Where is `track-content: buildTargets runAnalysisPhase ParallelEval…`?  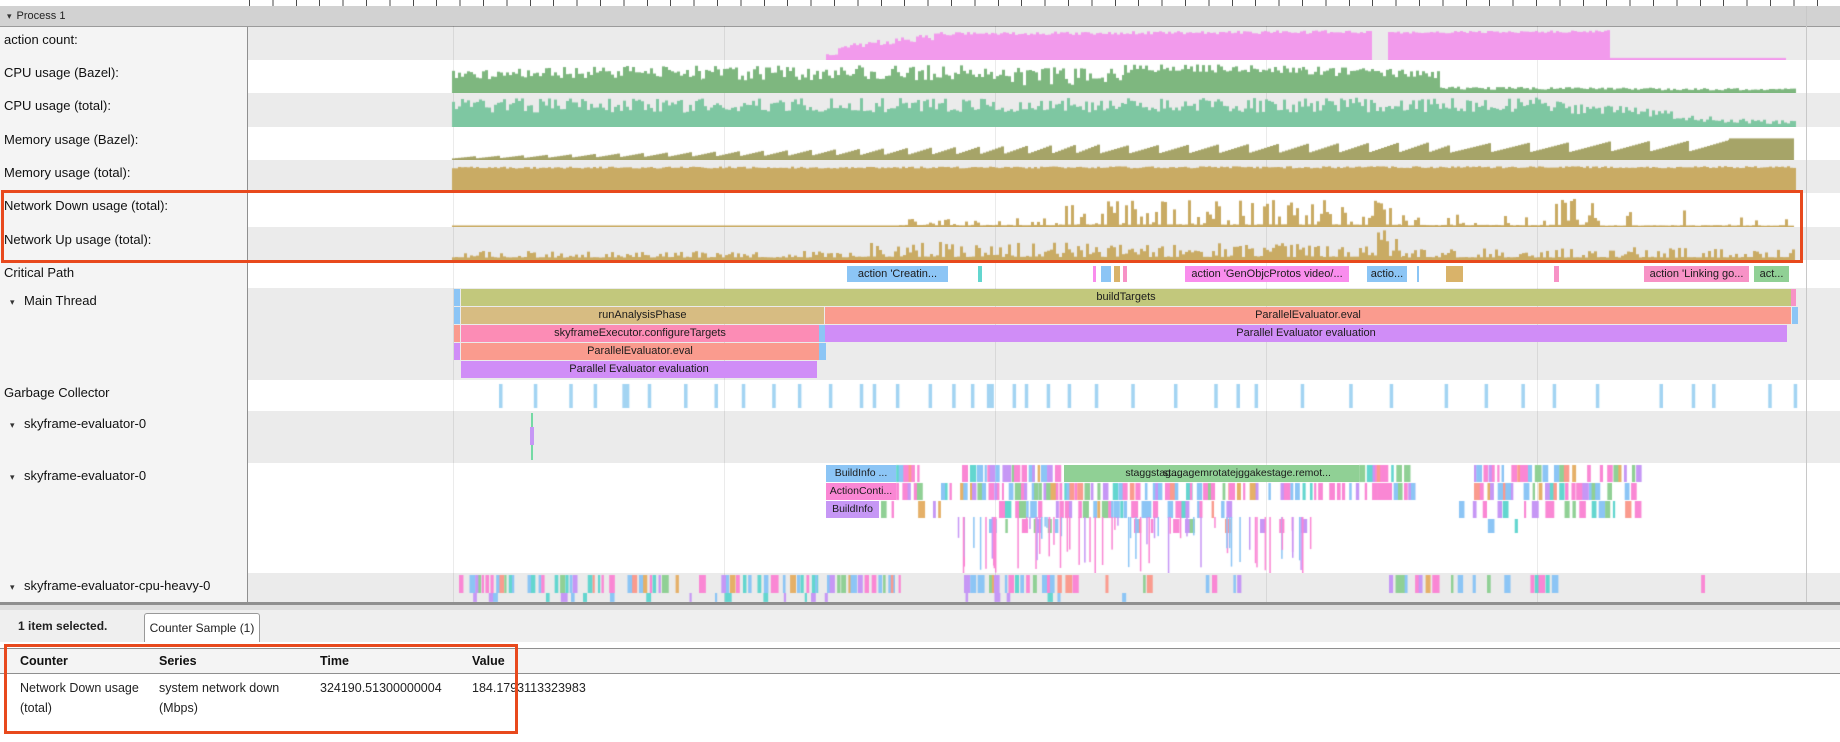 track-content: buildTargets runAnalysisPhase ParallelEval… is located at coordinates (1044, 334).